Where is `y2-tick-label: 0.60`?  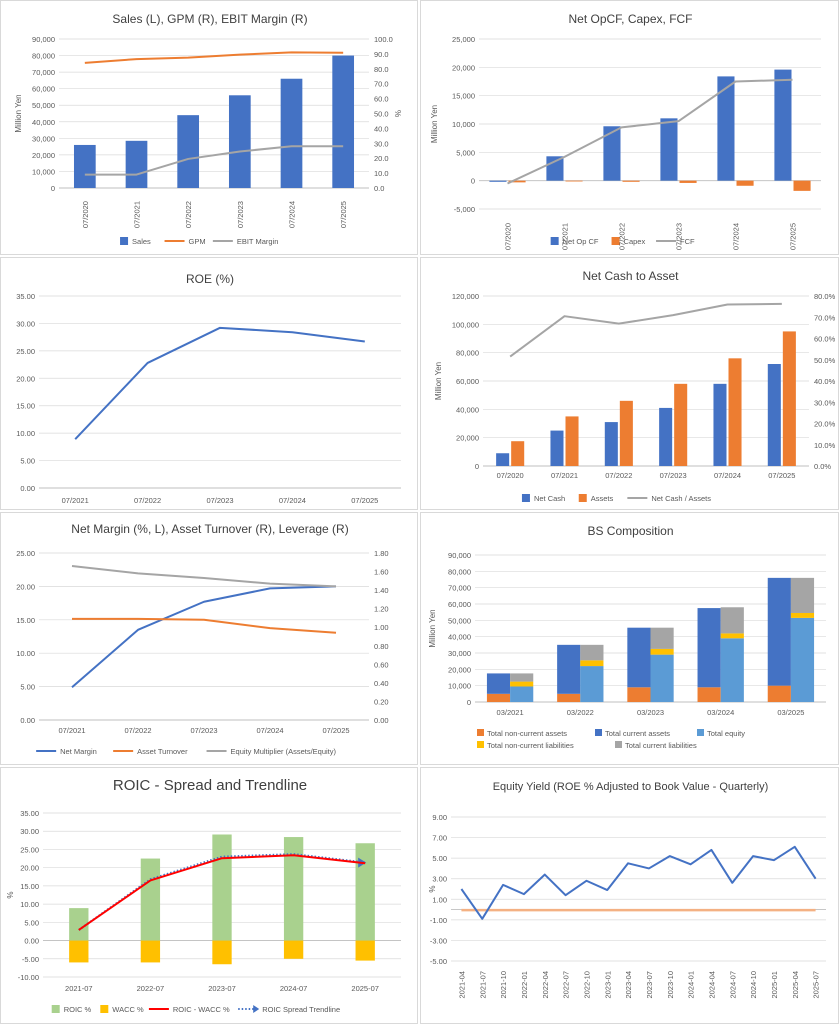 y2-tick-label: 0.60 is located at coordinates (381, 664).